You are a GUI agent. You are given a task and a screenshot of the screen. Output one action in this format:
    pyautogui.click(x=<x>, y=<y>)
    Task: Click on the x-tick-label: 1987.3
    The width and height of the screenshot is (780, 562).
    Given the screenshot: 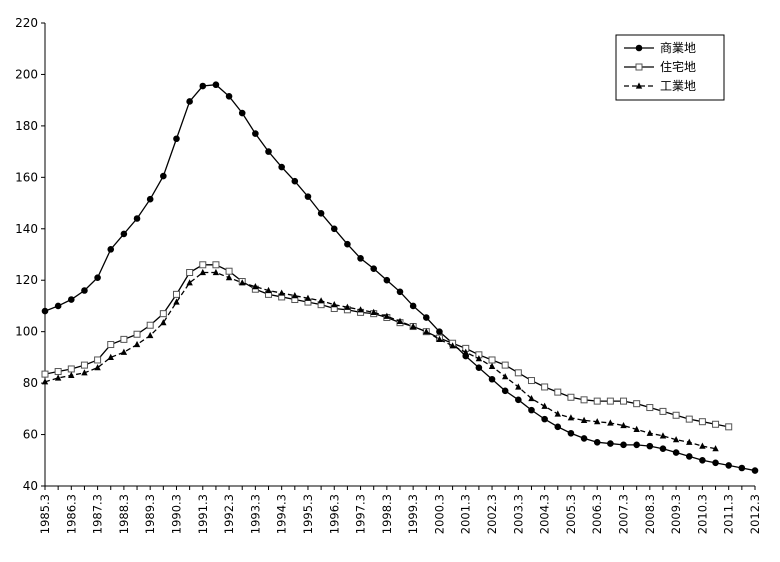 What is the action you would take?
    pyautogui.click(x=98, y=514)
    